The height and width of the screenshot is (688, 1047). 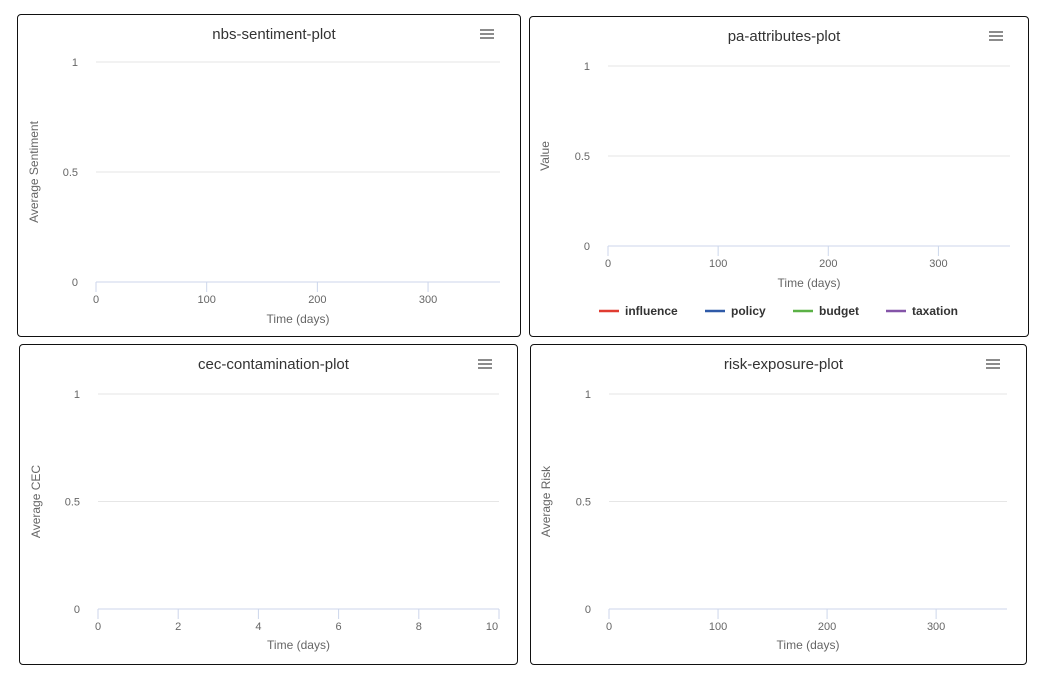 What do you see at coordinates (784, 36) in the screenshot?
I see `chart-title: pa-attributes-plot` at bounding box center [784, 36].